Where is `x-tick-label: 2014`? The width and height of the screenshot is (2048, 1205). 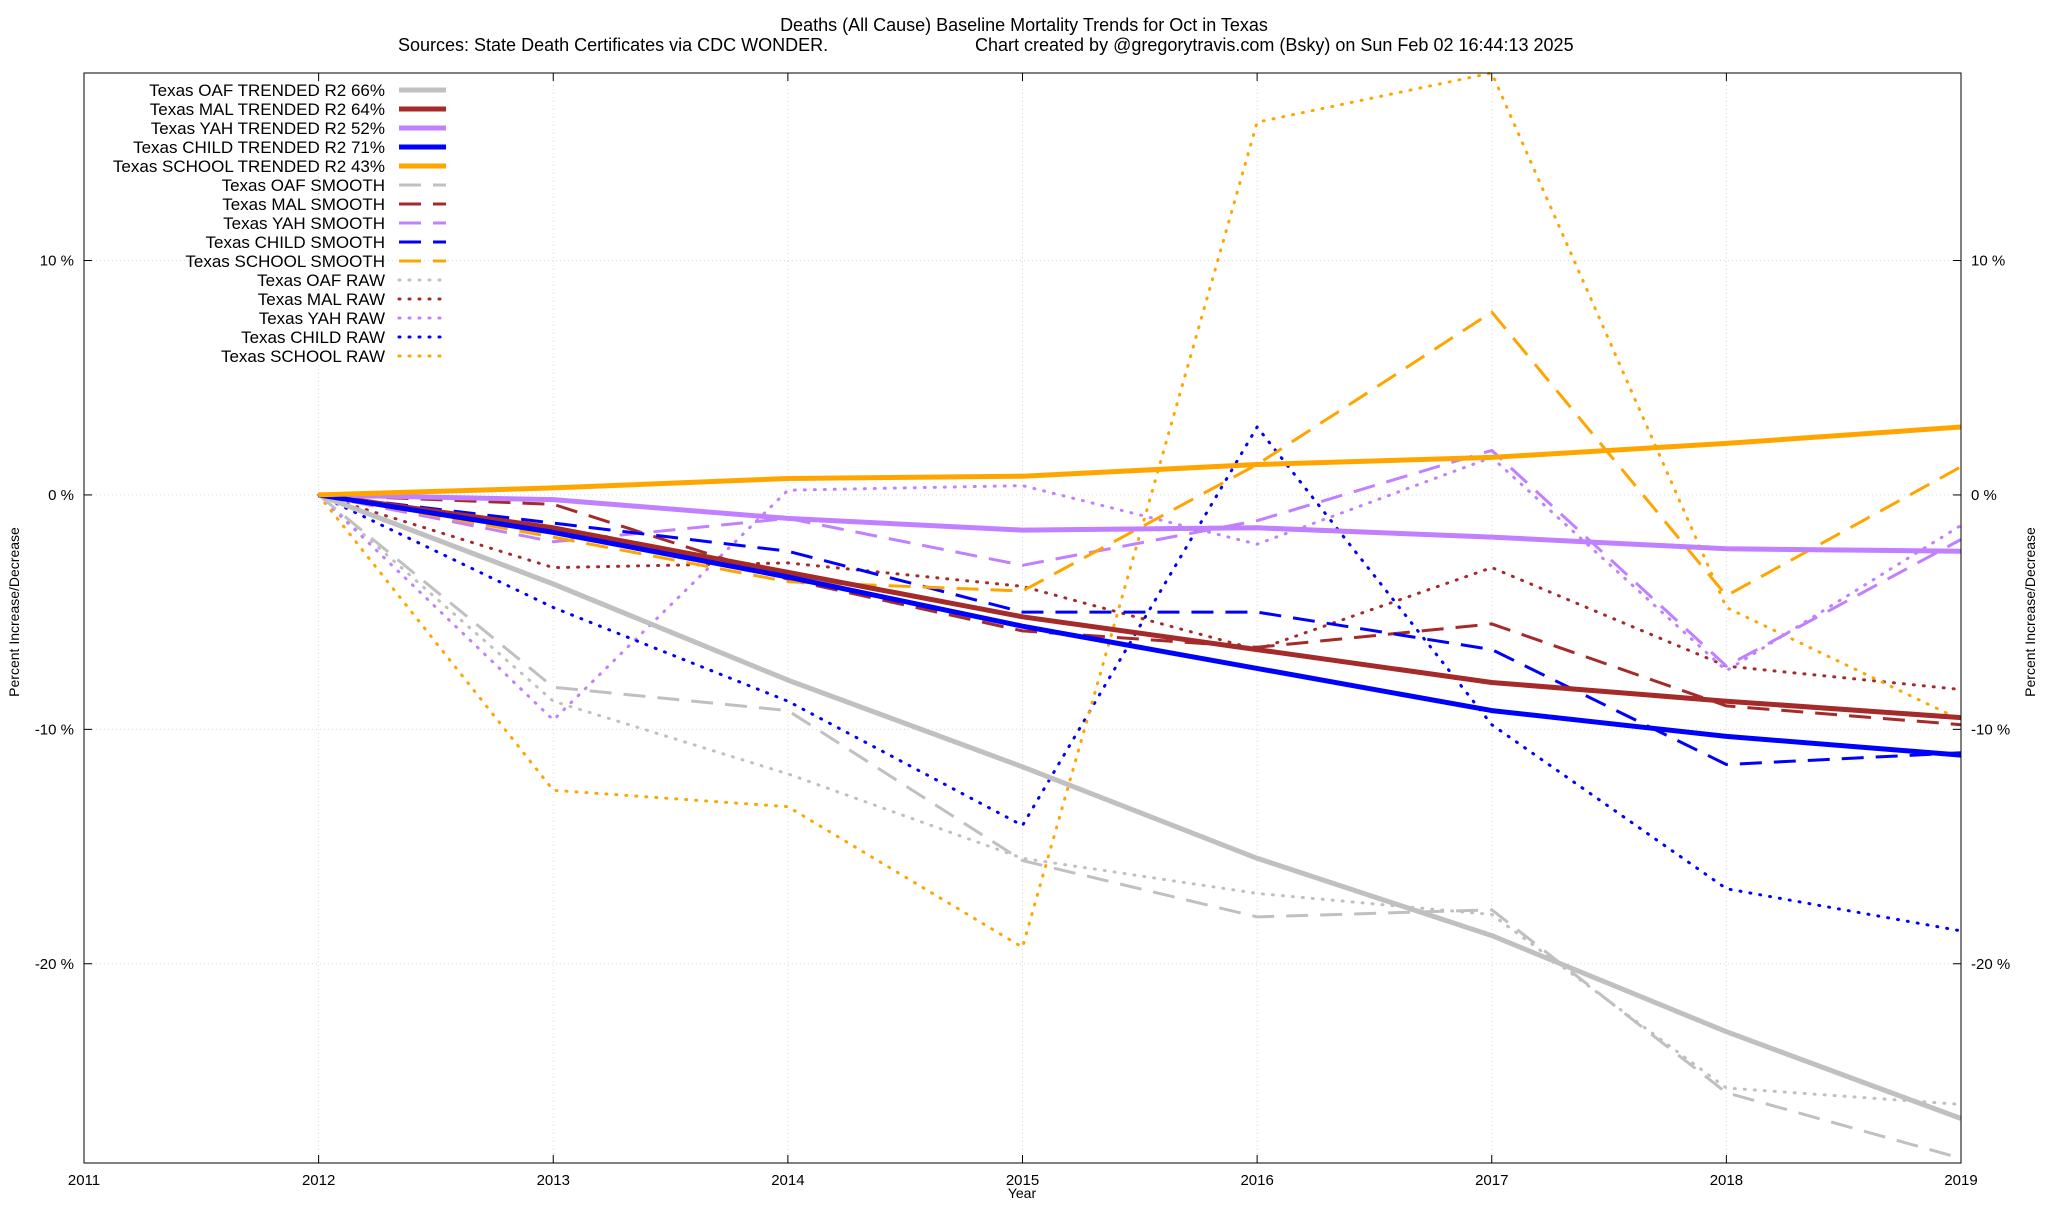
x-tick-label: 2014 is located at coordinates (787, 1180).